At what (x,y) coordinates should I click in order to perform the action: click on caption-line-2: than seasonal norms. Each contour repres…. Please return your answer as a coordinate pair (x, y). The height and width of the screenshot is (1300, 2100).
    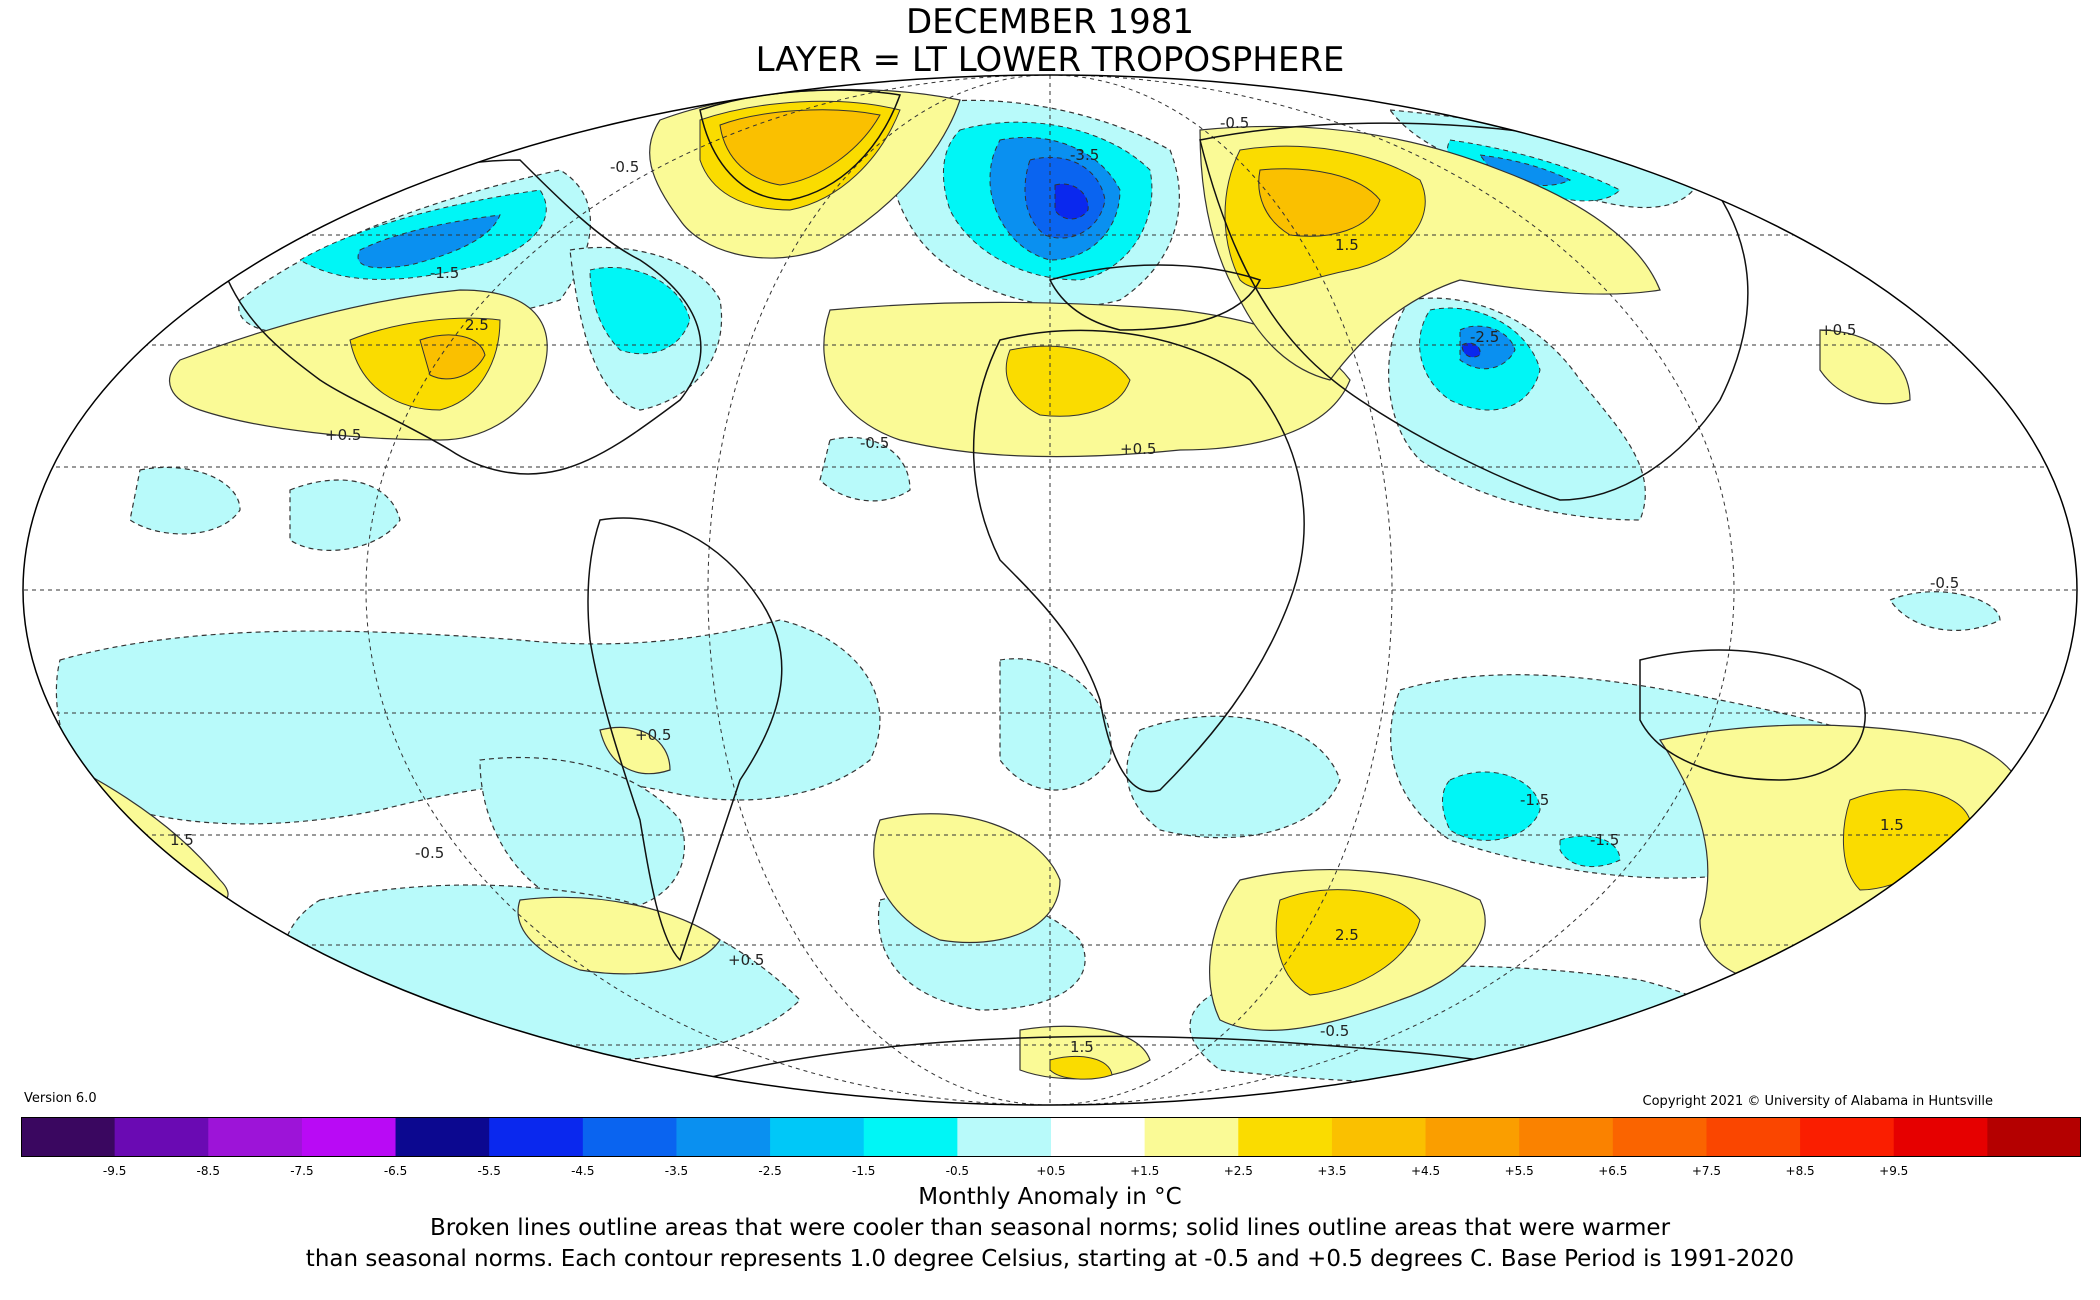
    Looking at the image, I should click on (1050, 1259).